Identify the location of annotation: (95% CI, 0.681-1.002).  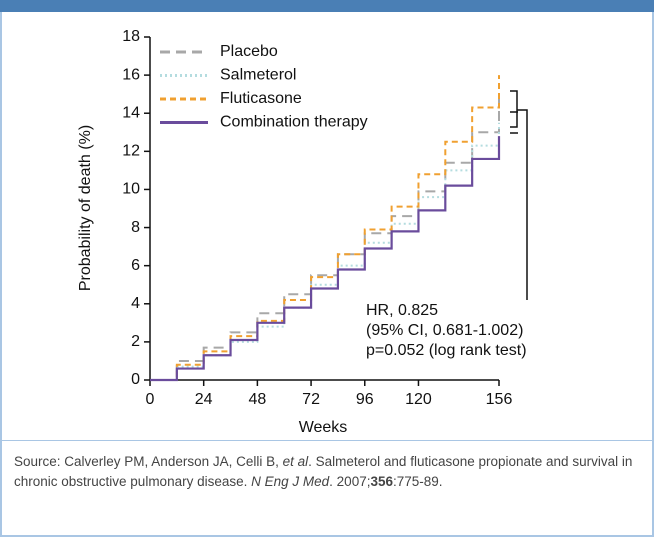
(444, 330).